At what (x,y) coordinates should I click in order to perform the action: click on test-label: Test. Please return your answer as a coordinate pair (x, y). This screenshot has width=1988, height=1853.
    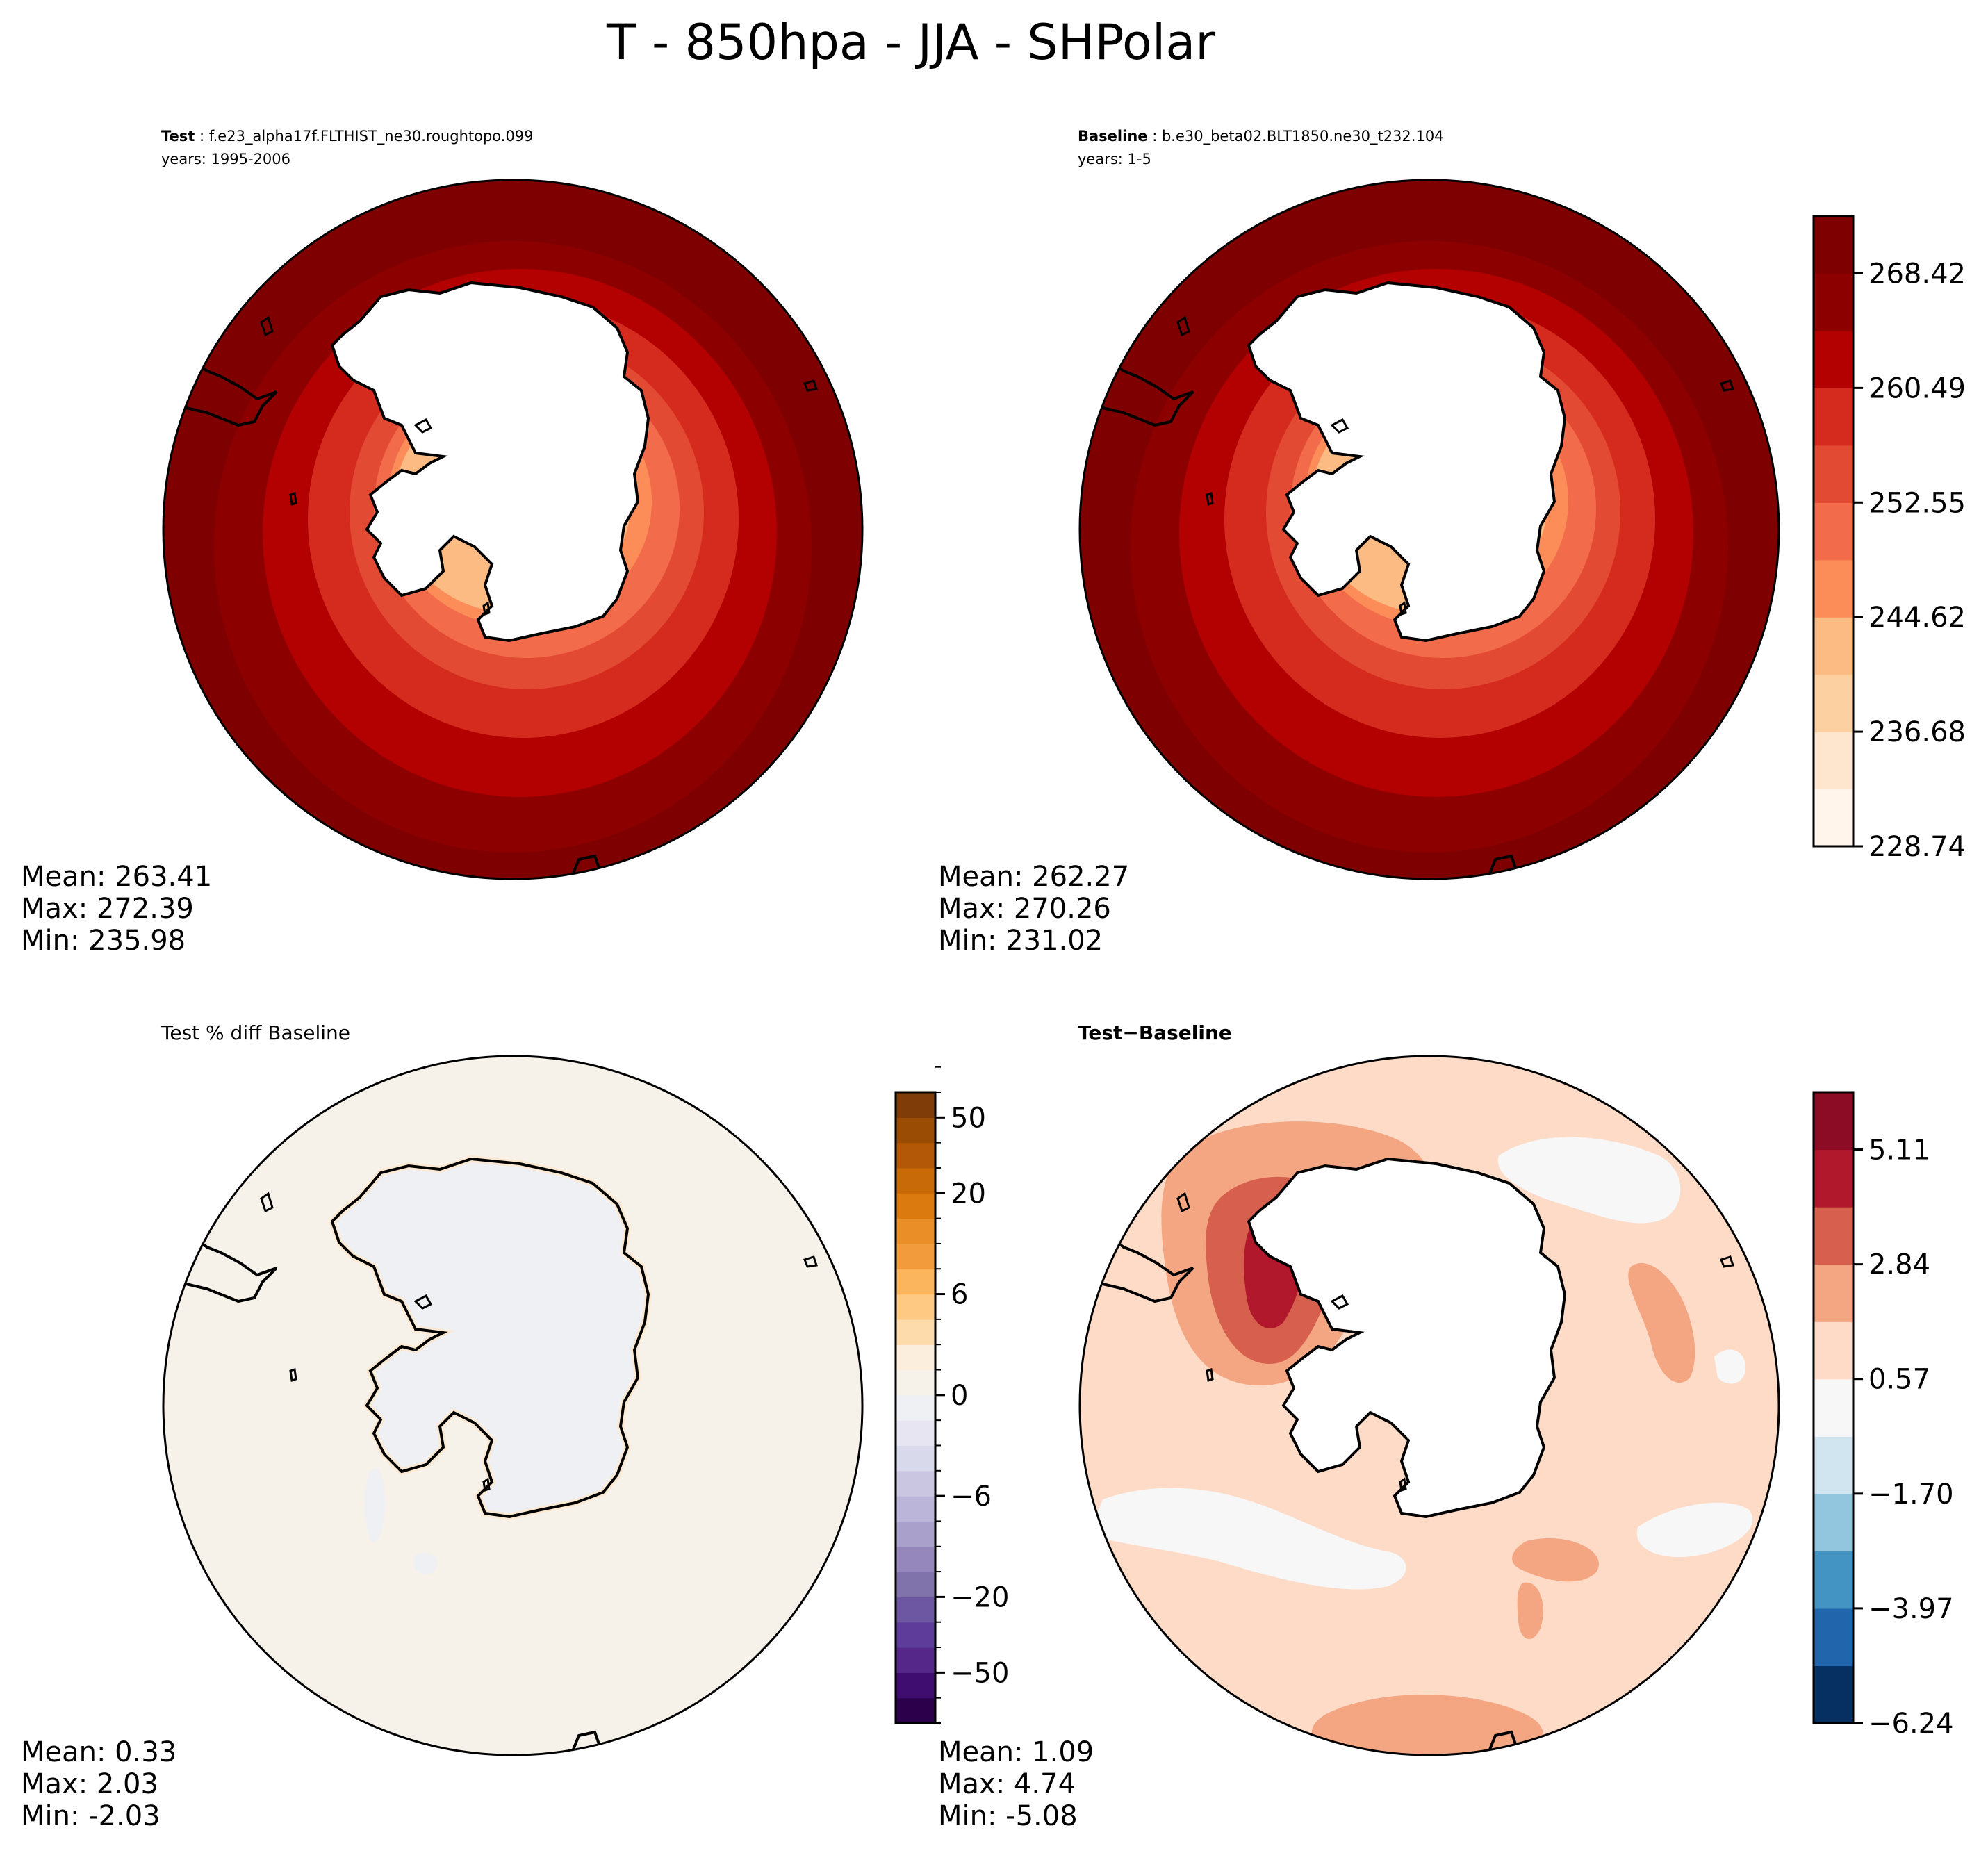
    Looking at the image, I should click on (178, 136).